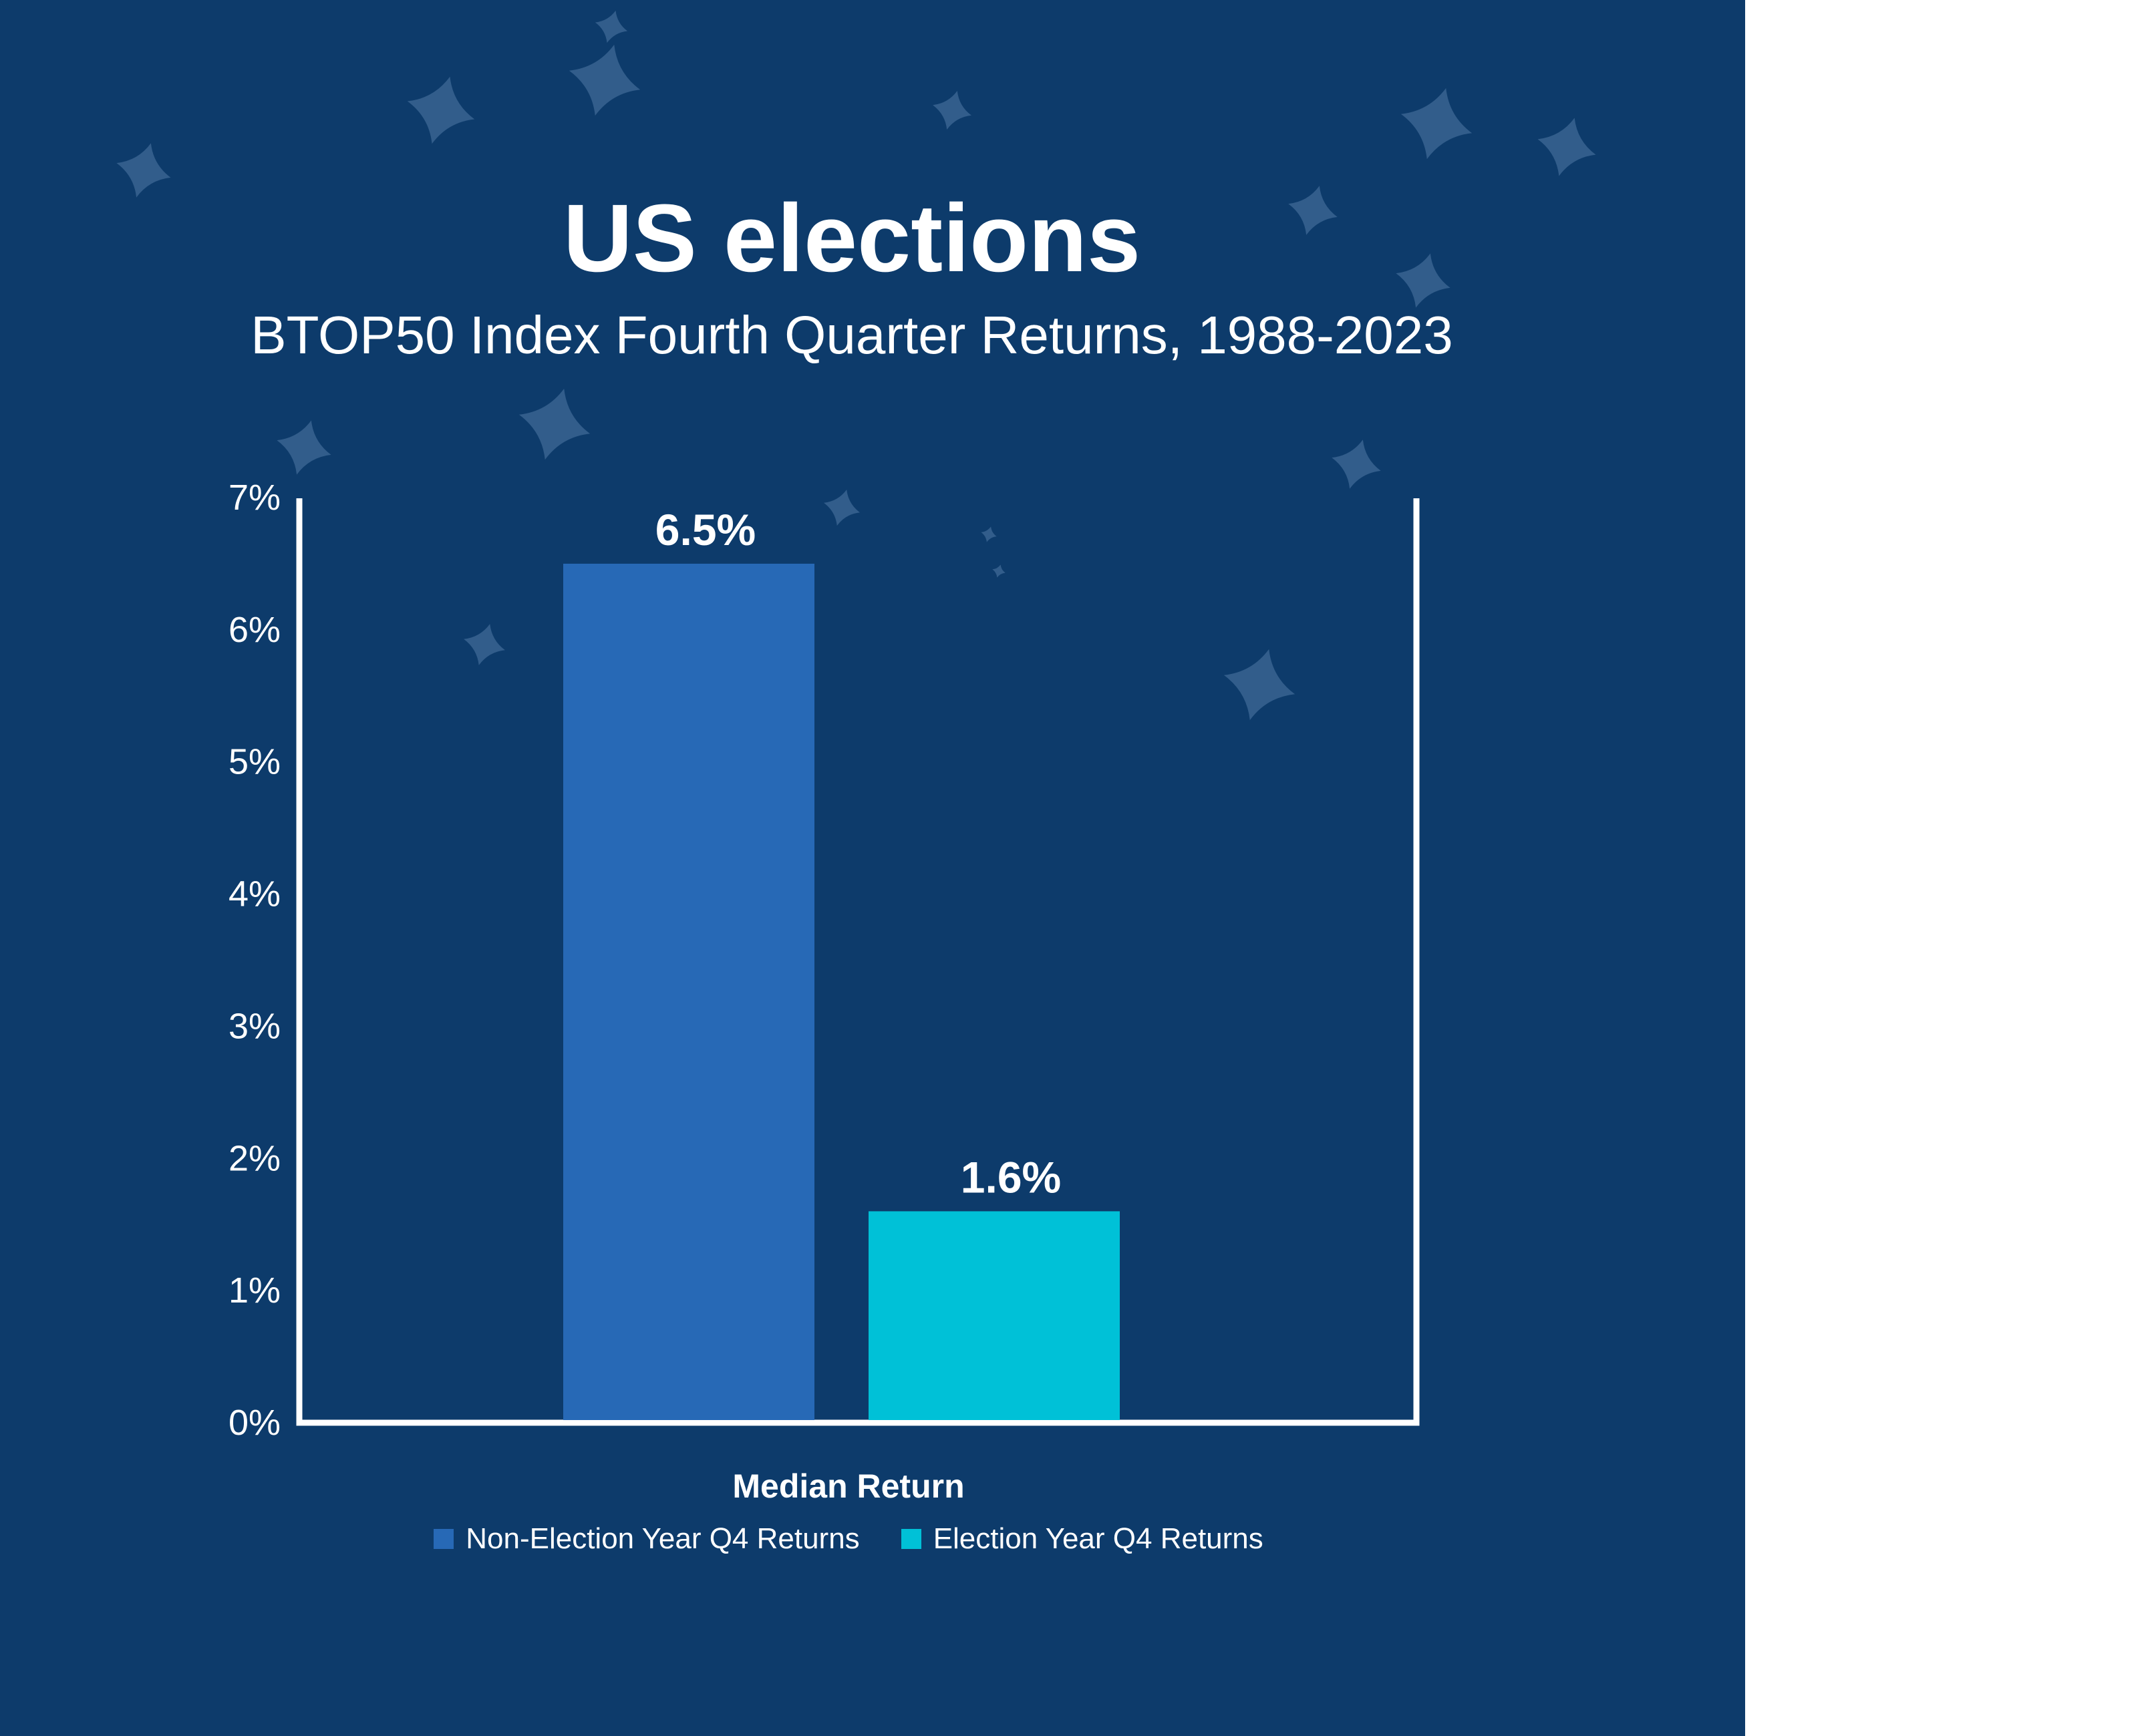 The width and height of the screenshot is (2142, 1736). I want to click on data-label-non-election: 6.5%, so click(705, 529).